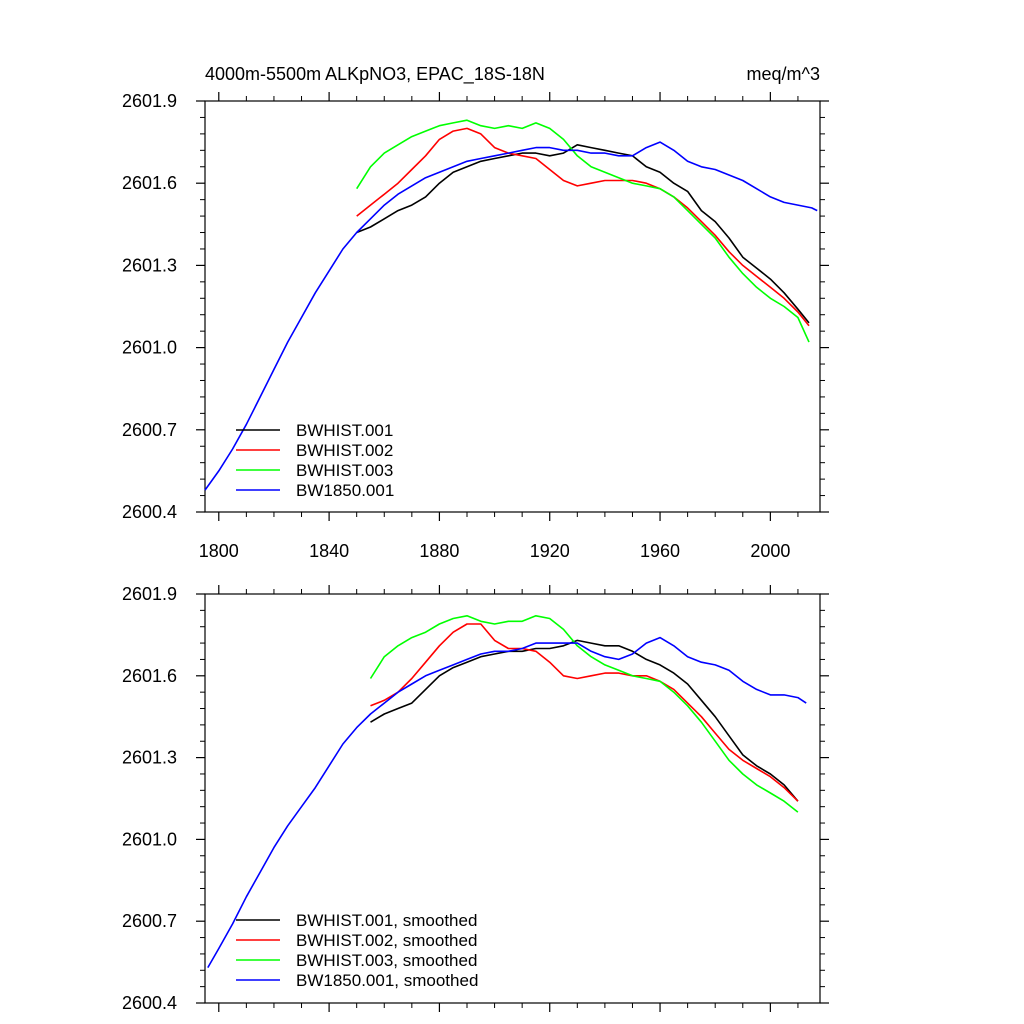  Describe the element at coordinates (386, 920) in the screenshot. I see `legend-label-1: BWHIST.001, smoothed` at that location.